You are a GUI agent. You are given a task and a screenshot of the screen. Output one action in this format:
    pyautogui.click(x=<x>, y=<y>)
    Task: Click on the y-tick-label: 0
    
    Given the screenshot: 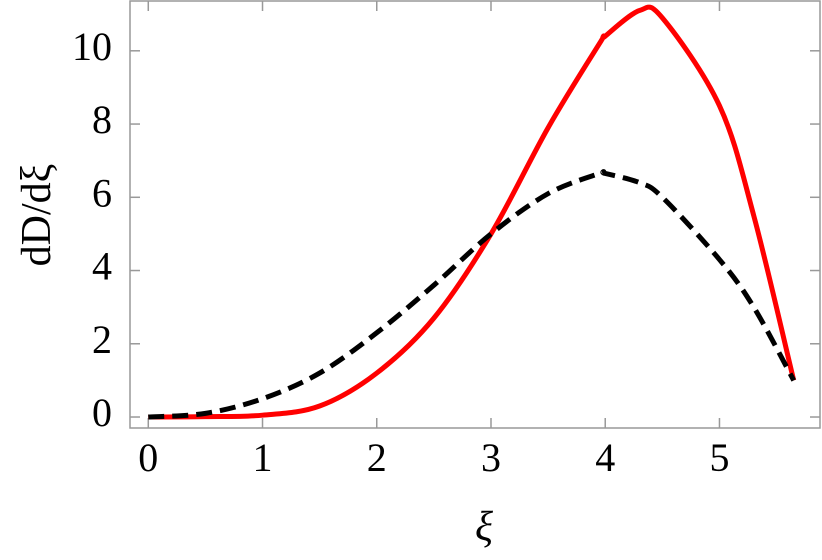 What is the action you would take?
    pyautogui.click(x=102, y=412)
    